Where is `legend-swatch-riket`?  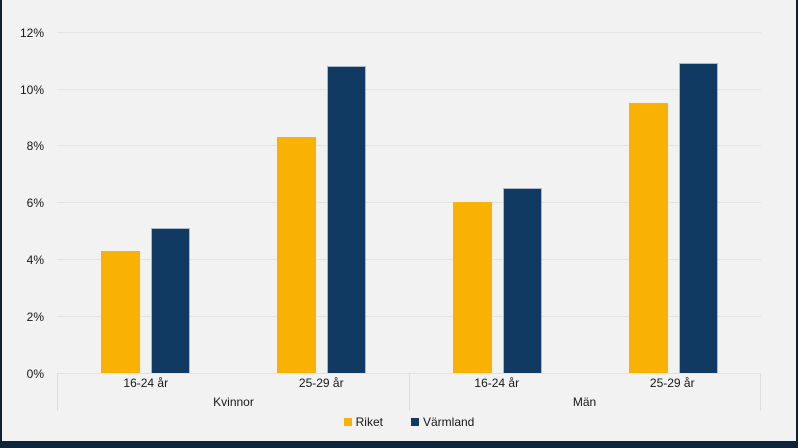
legend-swatch-riket is located at coordinates (347, 422).